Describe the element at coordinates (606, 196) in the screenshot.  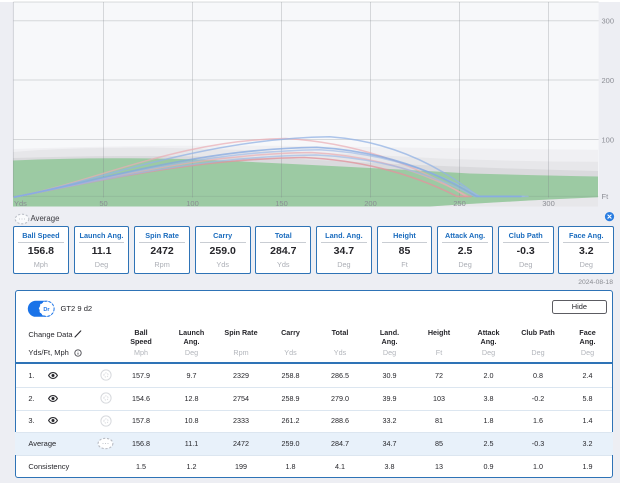
I see `svg-text: Ft` at that location.